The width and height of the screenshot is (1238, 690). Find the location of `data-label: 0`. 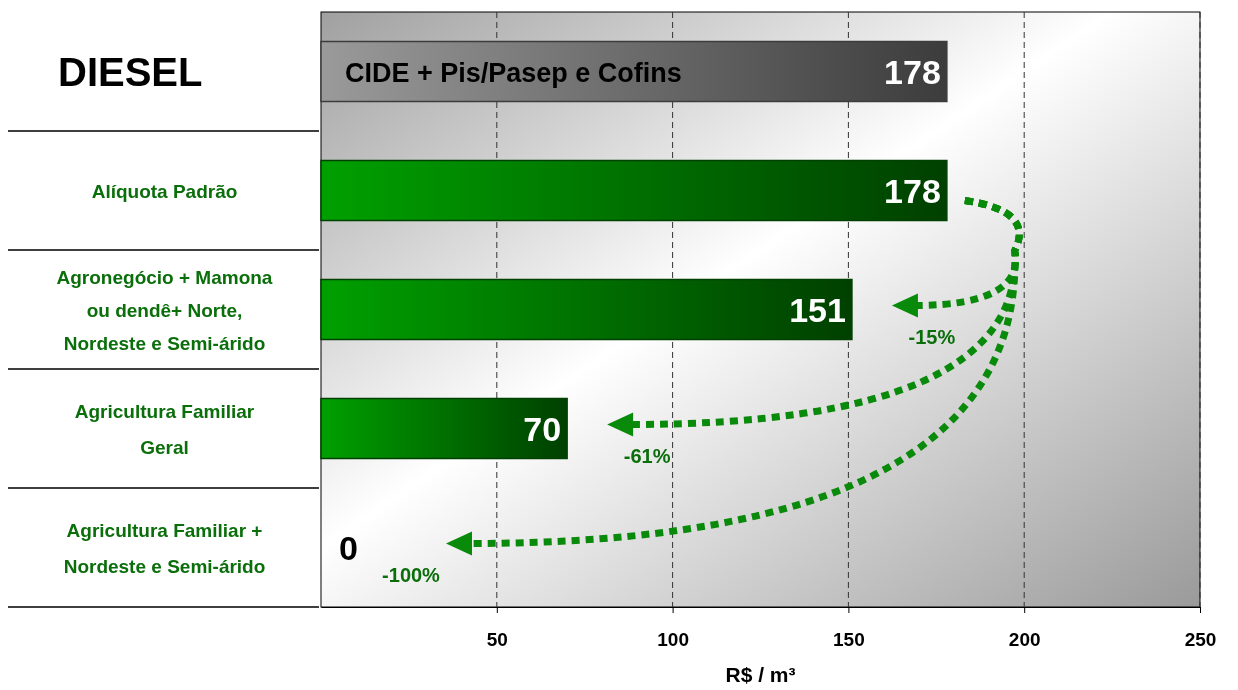

data-label: 0 is located at coordinates (348, 547).